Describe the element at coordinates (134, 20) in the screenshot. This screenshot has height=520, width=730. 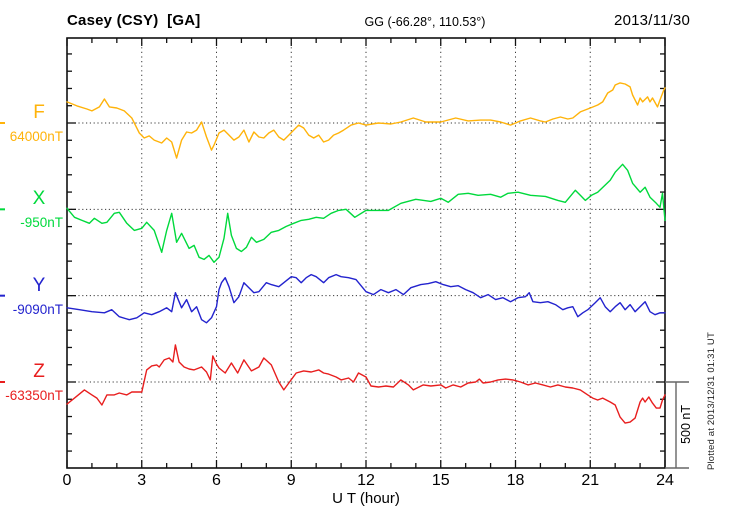
I see `station-title: Casey (CSY) [GA]` at that location.